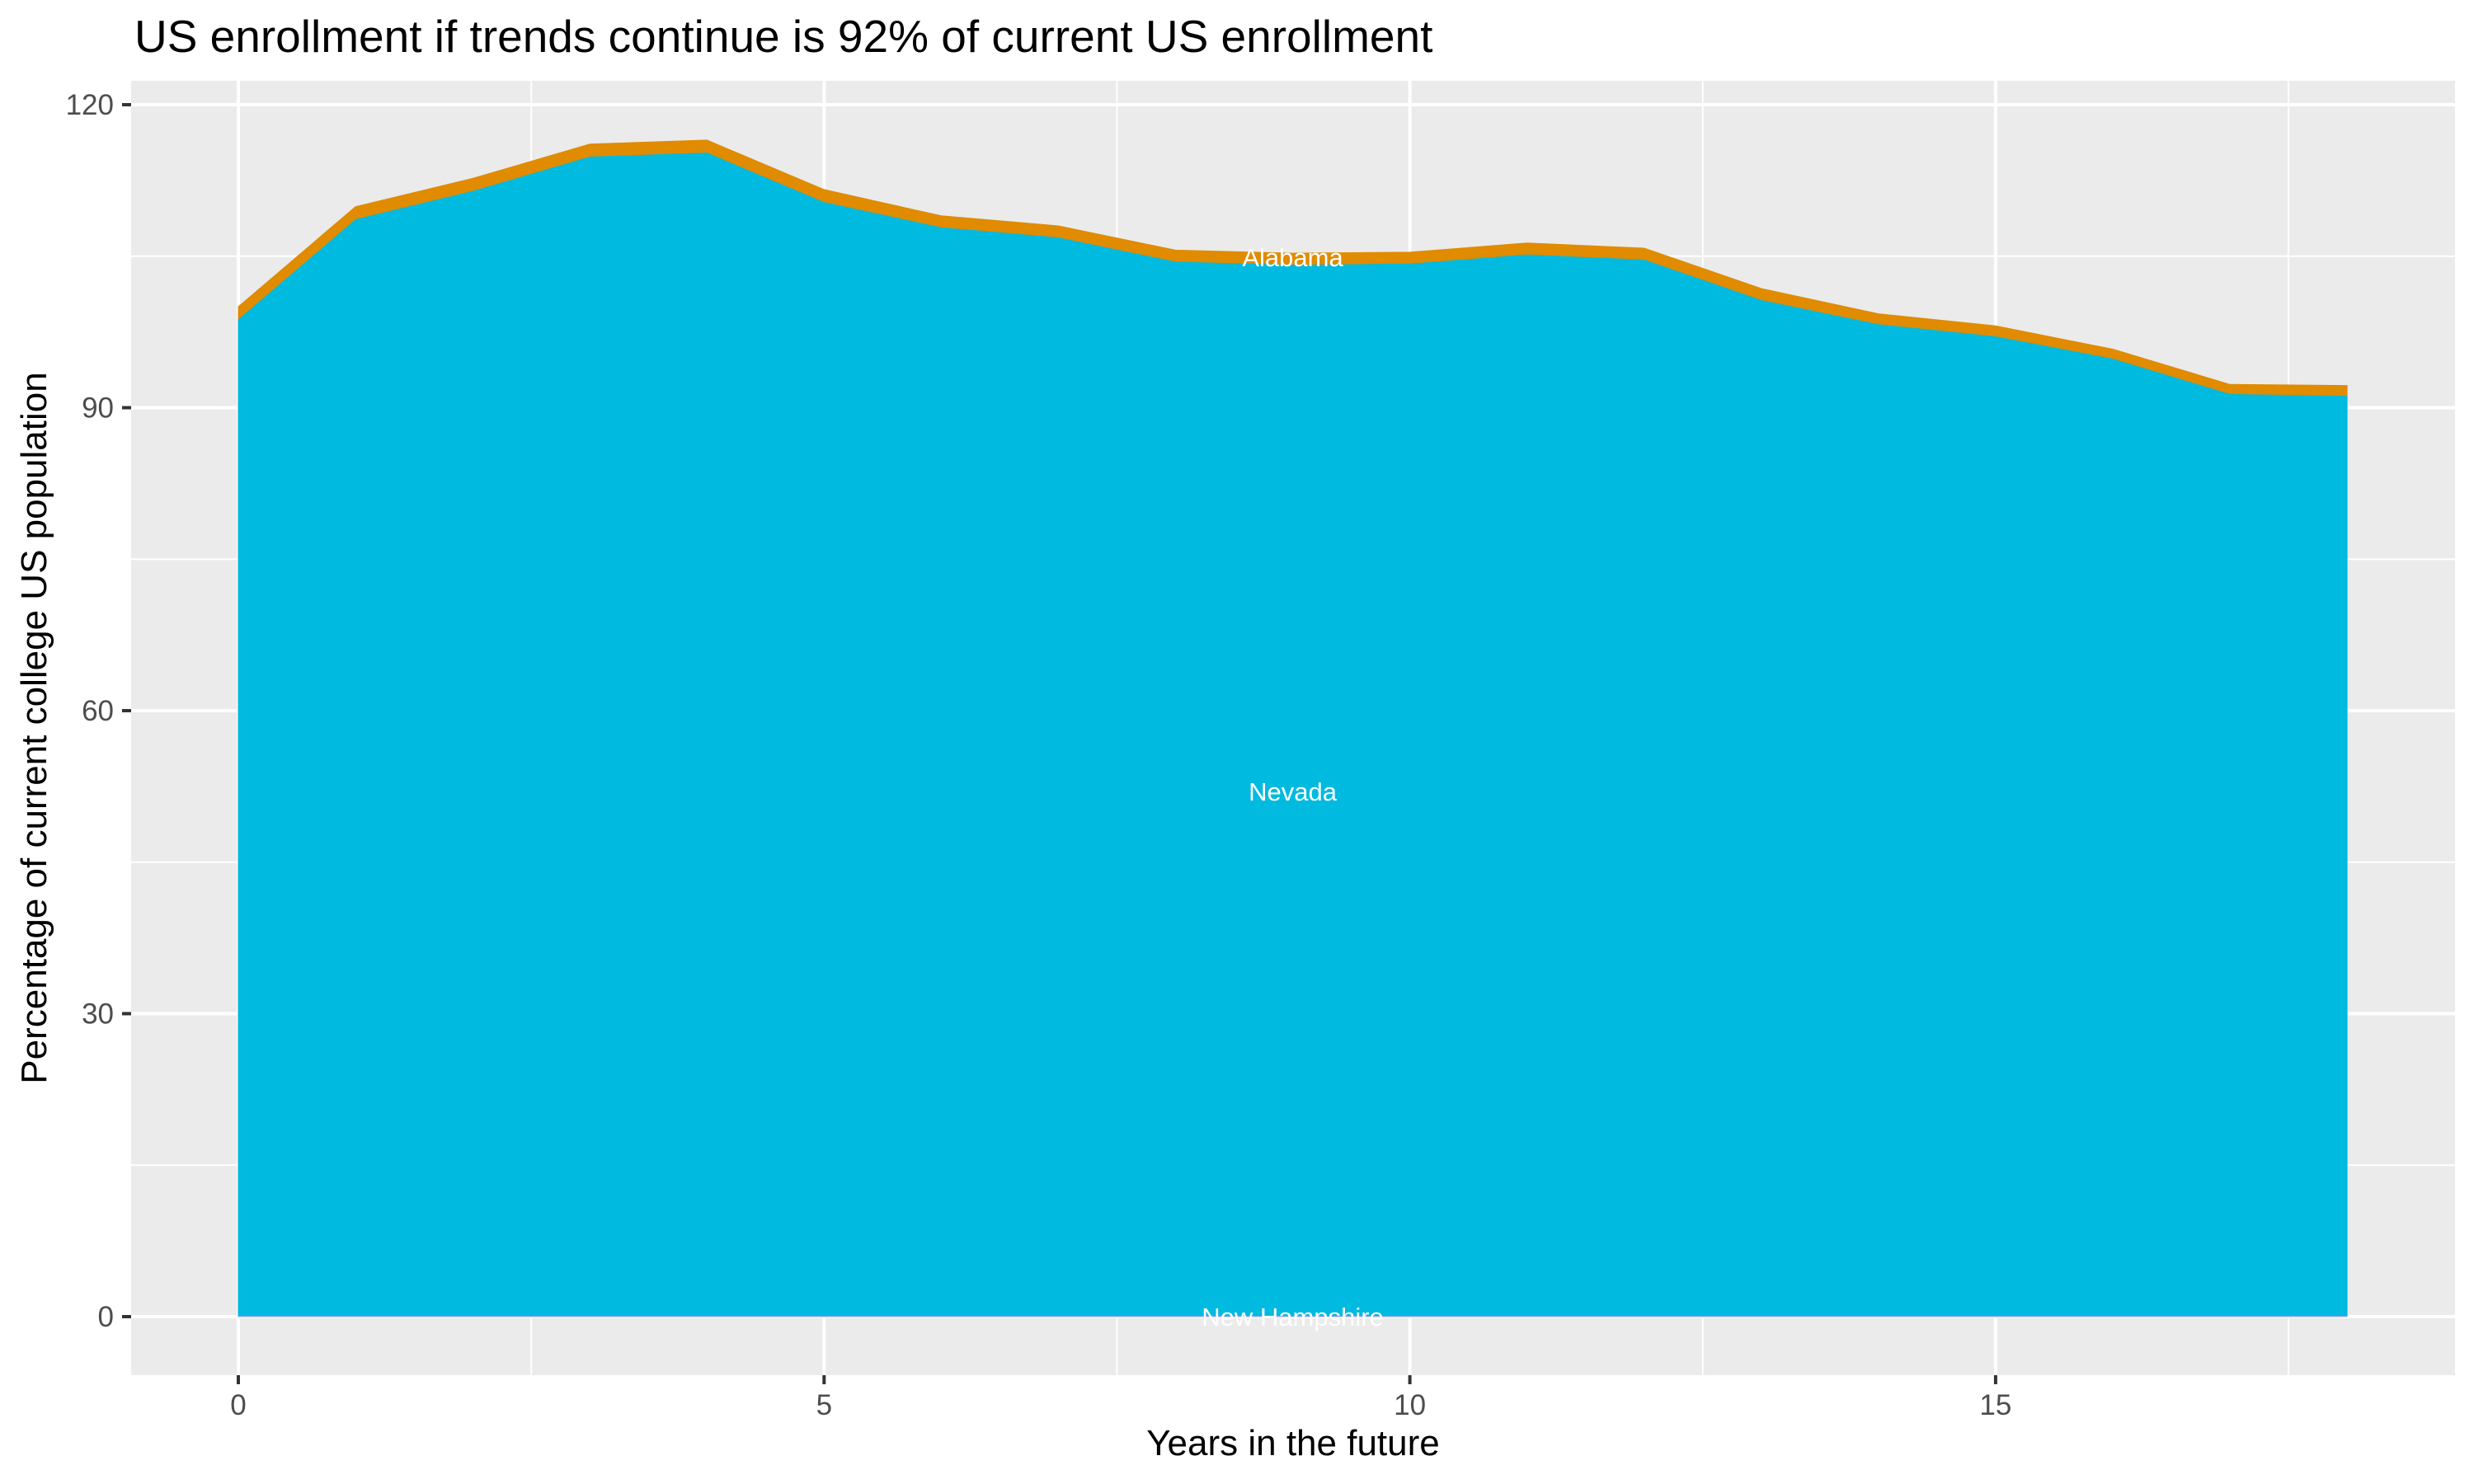 Image resolution: width=2474 pixels, height=1484 pixels. What do you see at coordinates (98, 1014) in the screenshot?
I see `y-tick-label: 30` at bounding box center [98, 1014].